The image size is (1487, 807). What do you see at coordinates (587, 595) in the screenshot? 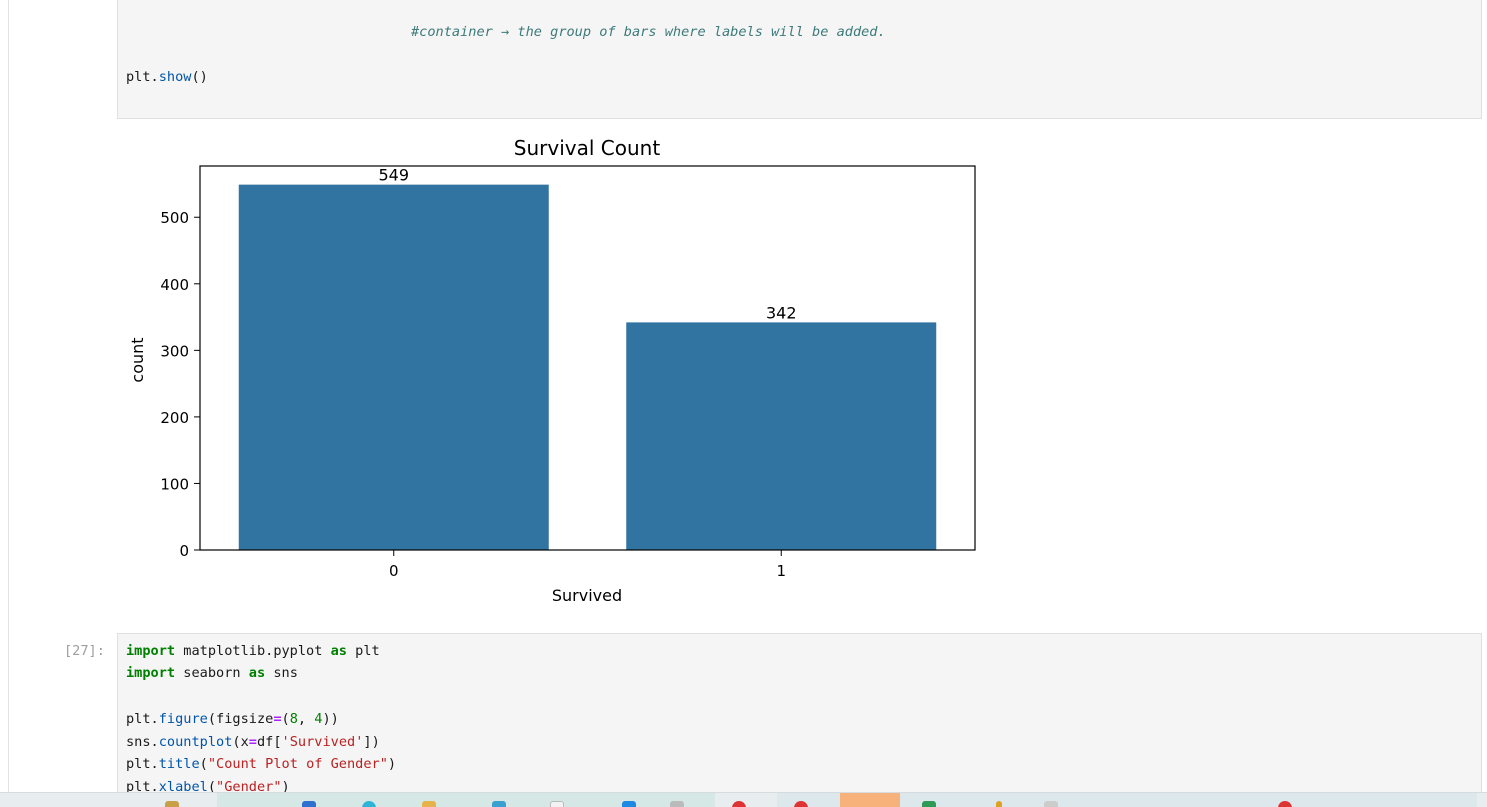
I see `x-axis-label: Survived` at bounding box center [587, 595].